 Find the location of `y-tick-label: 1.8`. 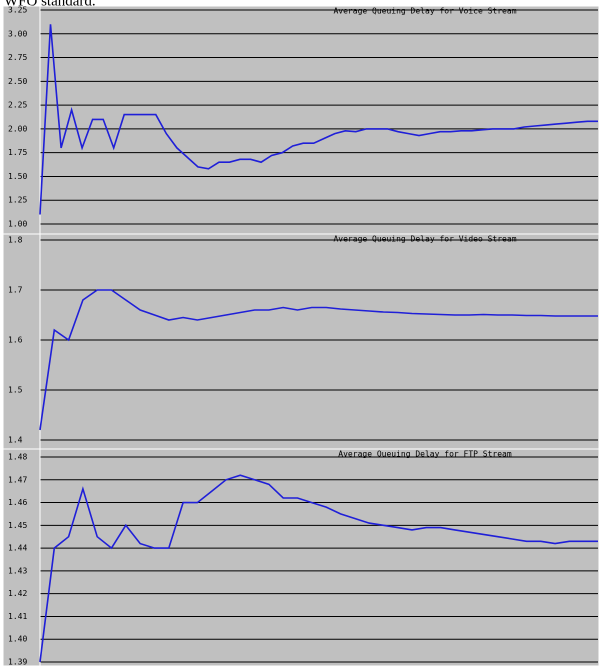

y-tick-label: 1.8 is located at coordinates (15, 240).